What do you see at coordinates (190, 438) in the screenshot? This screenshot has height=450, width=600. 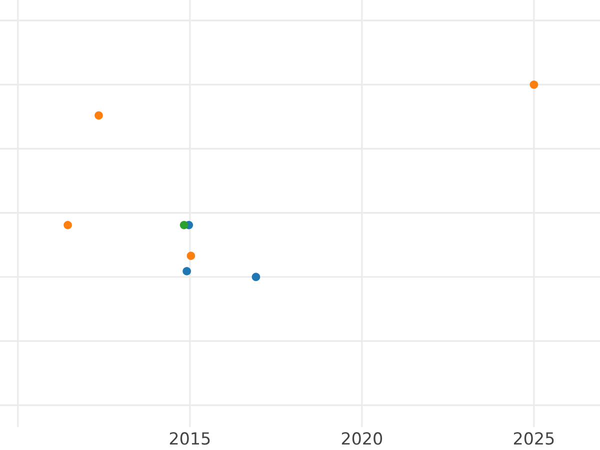 I see `x-tick-label: 2015` at bounding box center [190, 438].